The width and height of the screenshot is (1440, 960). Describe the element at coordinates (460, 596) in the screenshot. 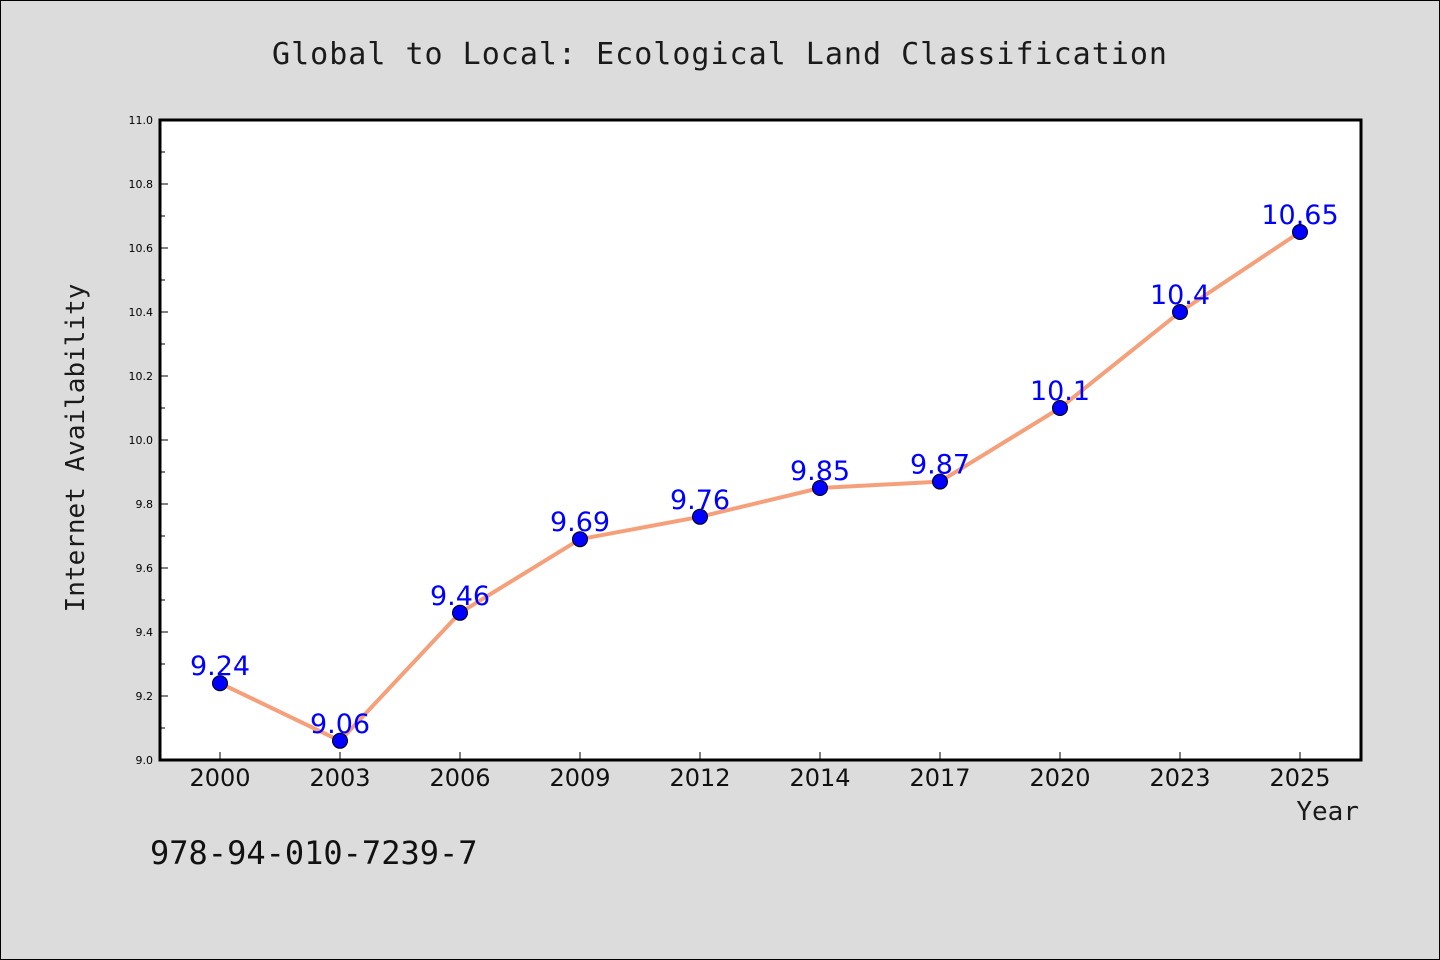

I see `data-label: 9.46` at that location.